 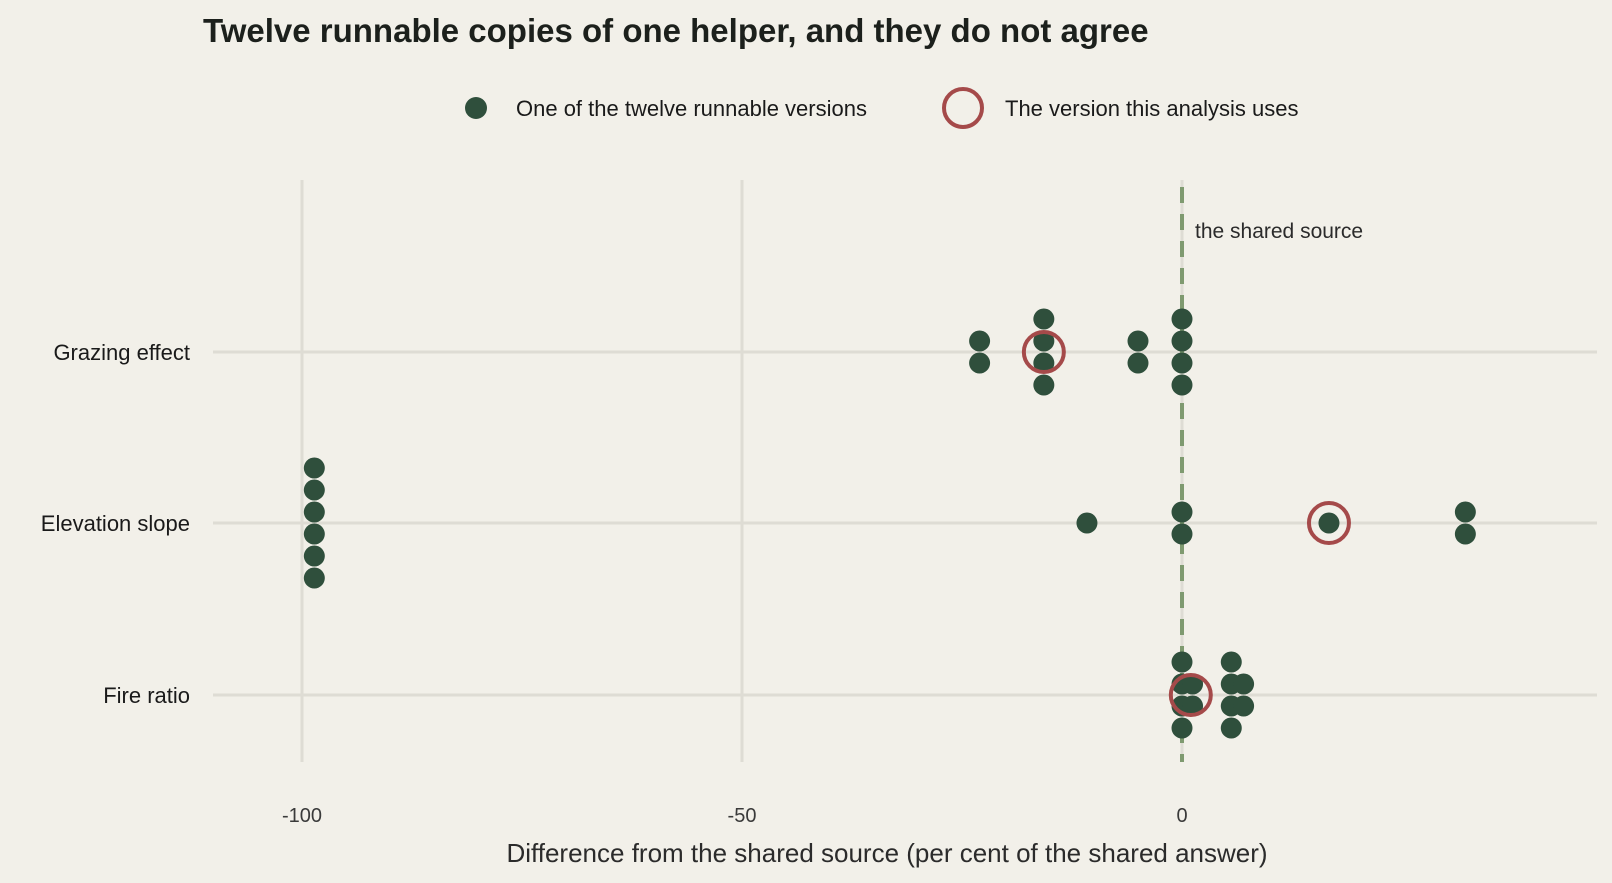 I want to click on category-labels: Grazing effect Elevation slope Fire ratio, so click(x=115, y=524).